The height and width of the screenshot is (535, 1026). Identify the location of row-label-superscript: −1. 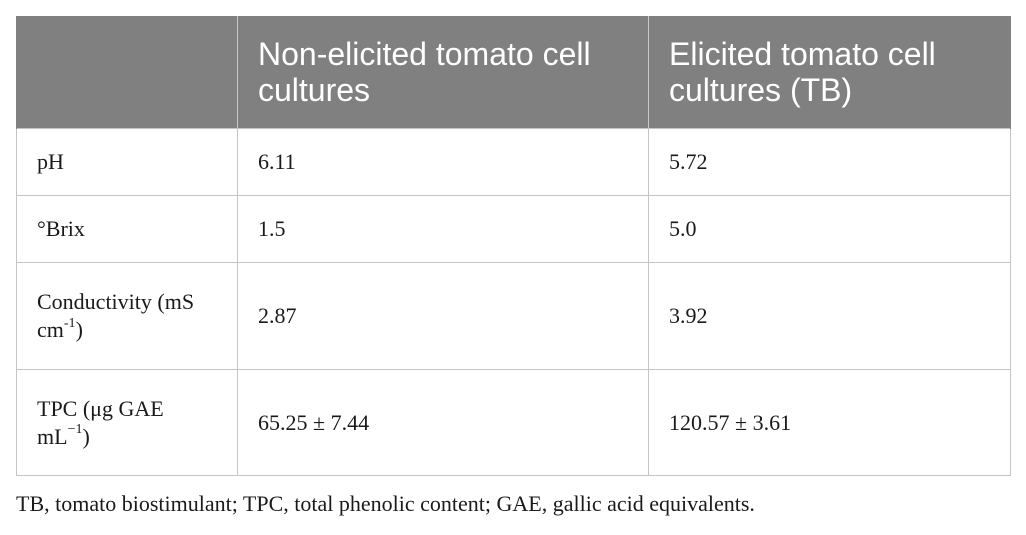
(75, 430).